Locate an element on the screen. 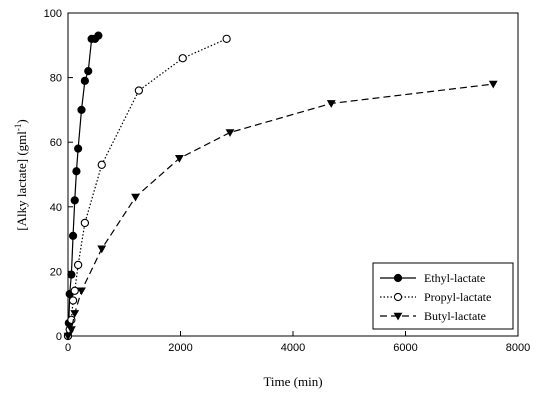 The height and width of the screenshot is (400, 550). y-axis-title-sup: -1 is located at coordinates (18, 128).